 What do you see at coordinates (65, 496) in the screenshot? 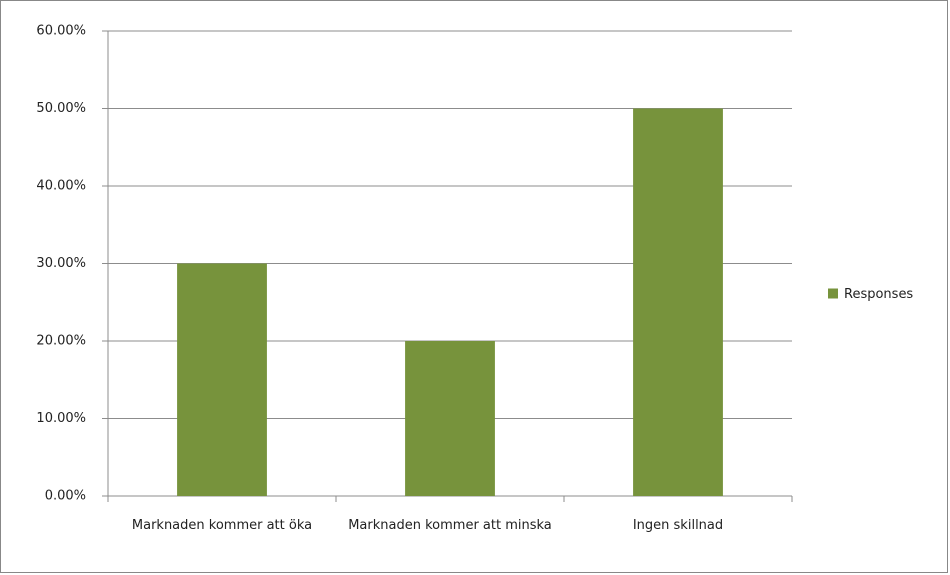
I see `y-tick-label: 0.00%` at bounding box center [65, 496].